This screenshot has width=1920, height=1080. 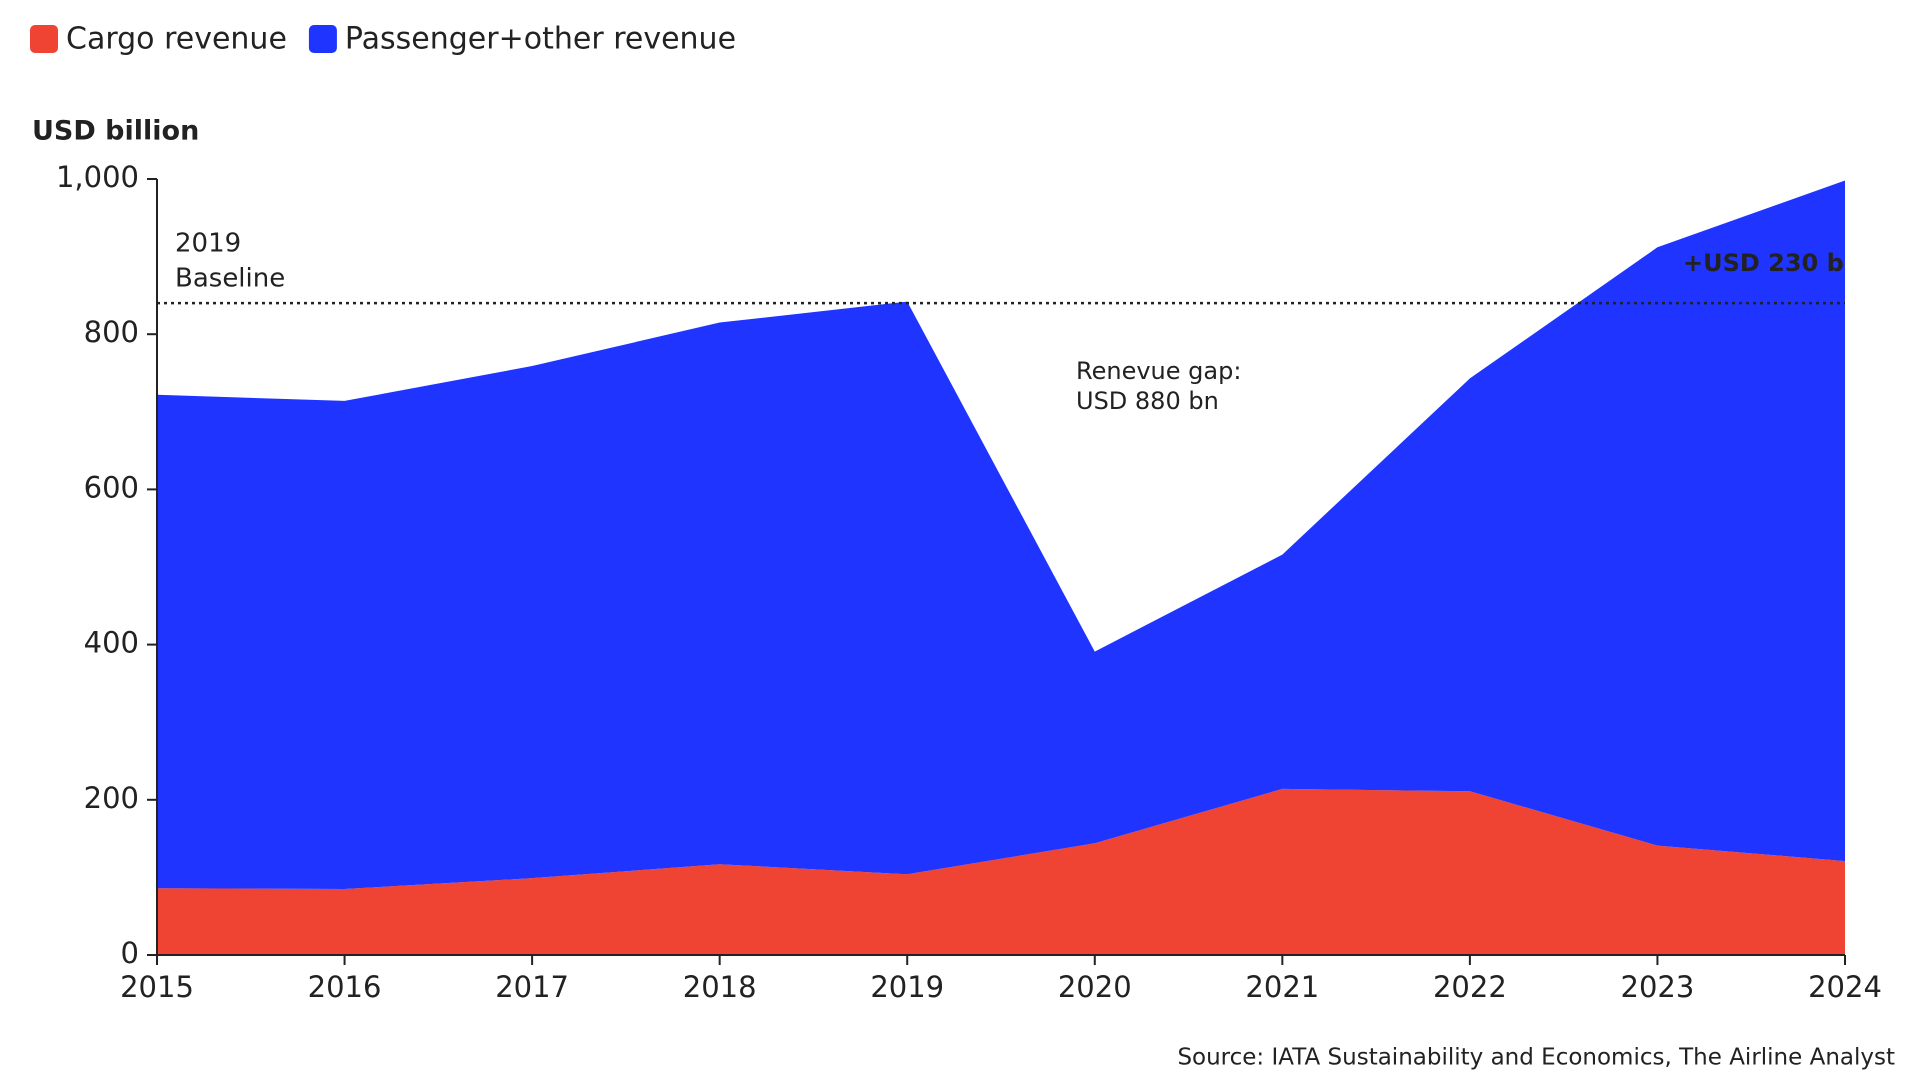 What do you see at coordinates (1158, 371) in the screenshot?
I see `annotation: Renevue gap:` at bounding box center [1158, 371].